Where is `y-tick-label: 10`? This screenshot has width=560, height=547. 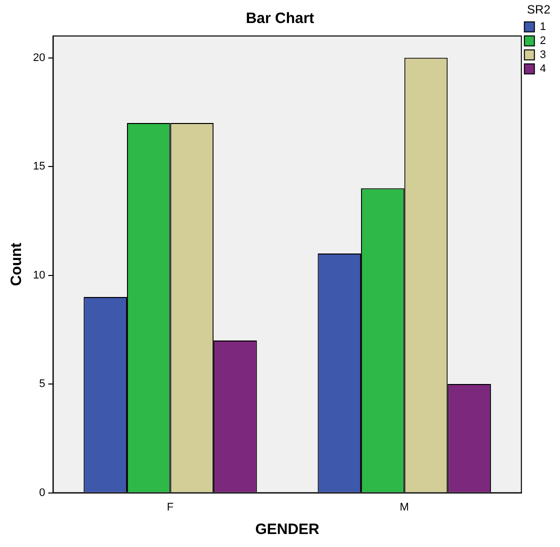
y-tick-label: 10 is located at coordinates (39, 275).